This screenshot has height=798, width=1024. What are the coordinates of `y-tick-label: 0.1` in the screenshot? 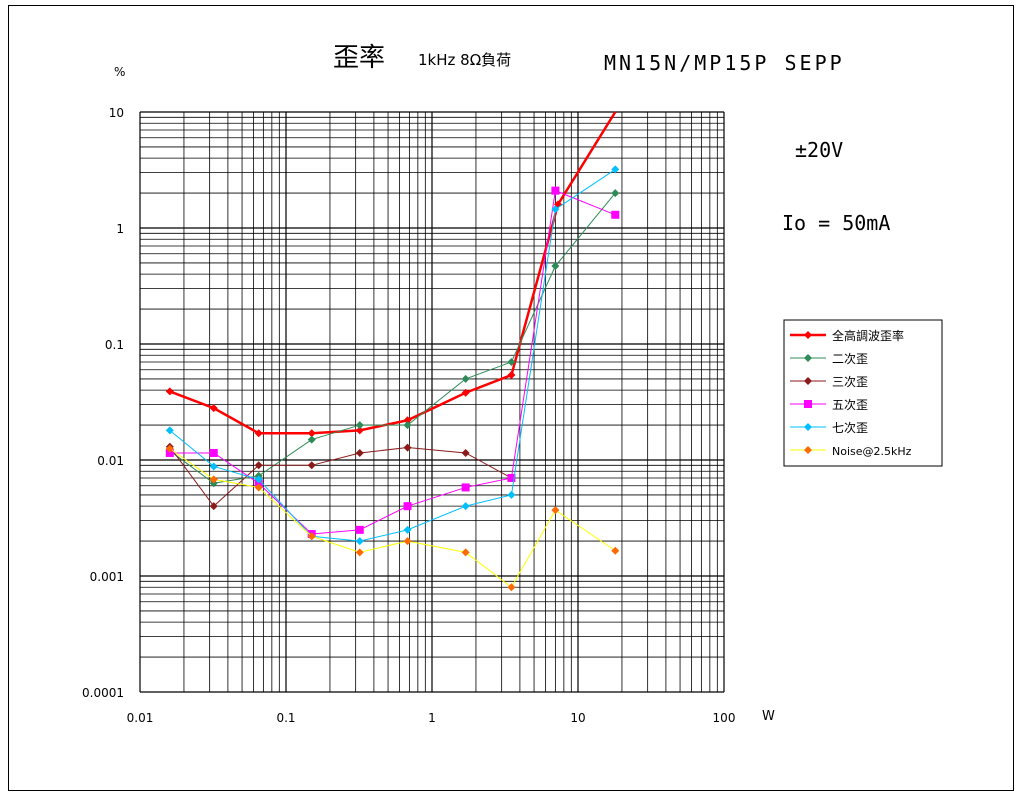 It's located at (114, 345).